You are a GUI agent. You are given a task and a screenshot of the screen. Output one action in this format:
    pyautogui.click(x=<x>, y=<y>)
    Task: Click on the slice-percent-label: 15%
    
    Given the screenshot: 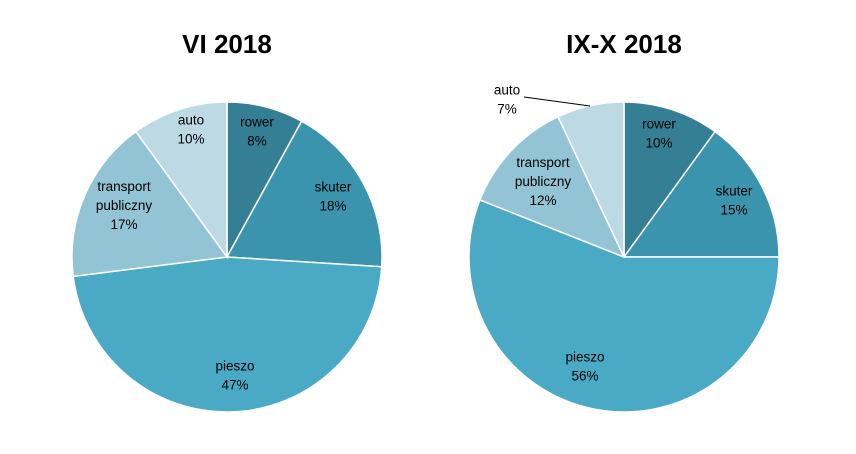 What is the action you would take?
    pyautogui.click(x=733, y=210)
    